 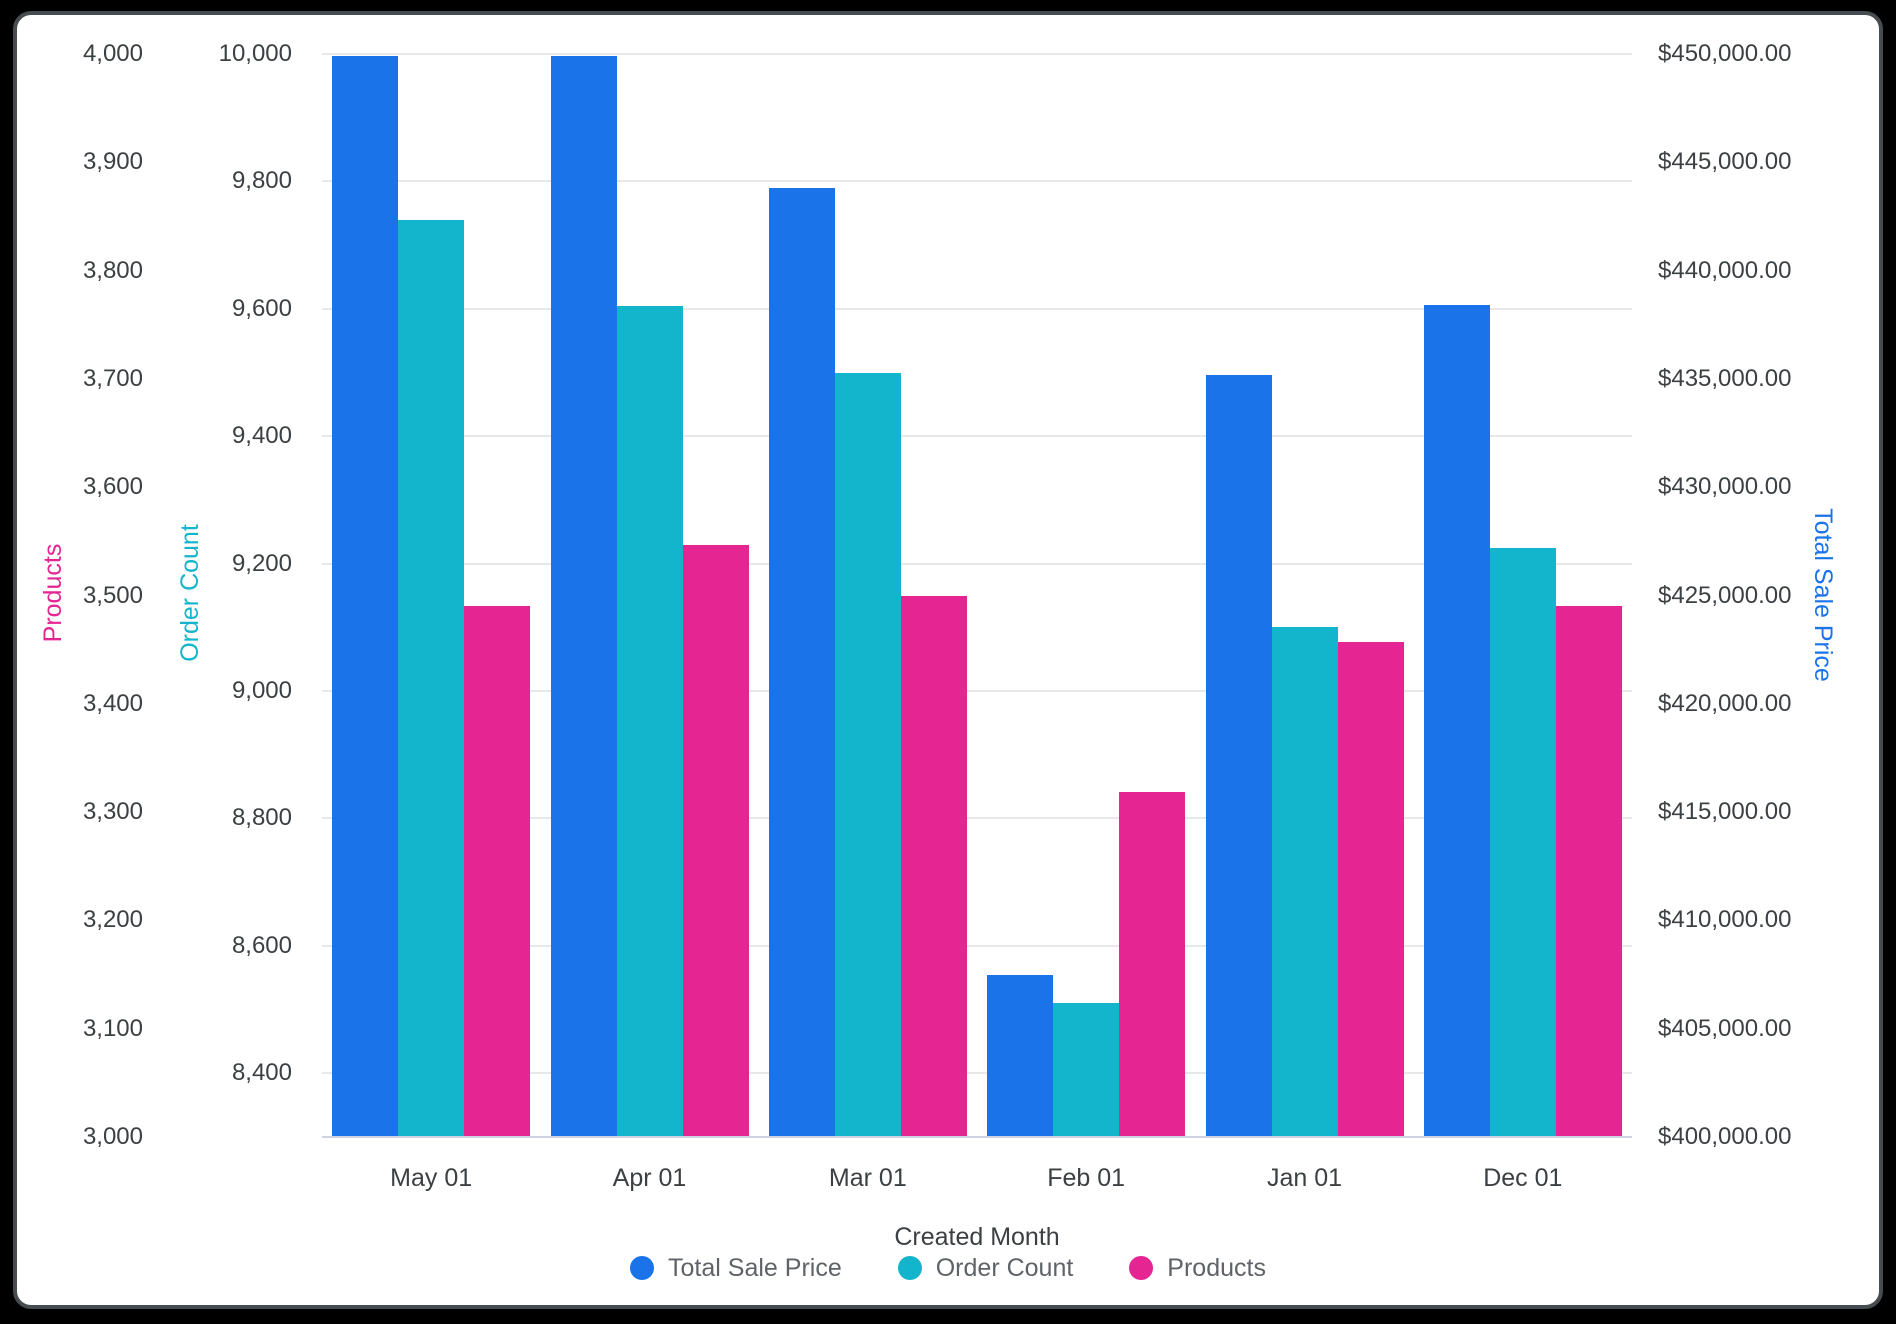 I want to click on order-axis-tick: 9,000, so click(x=261, y=691).